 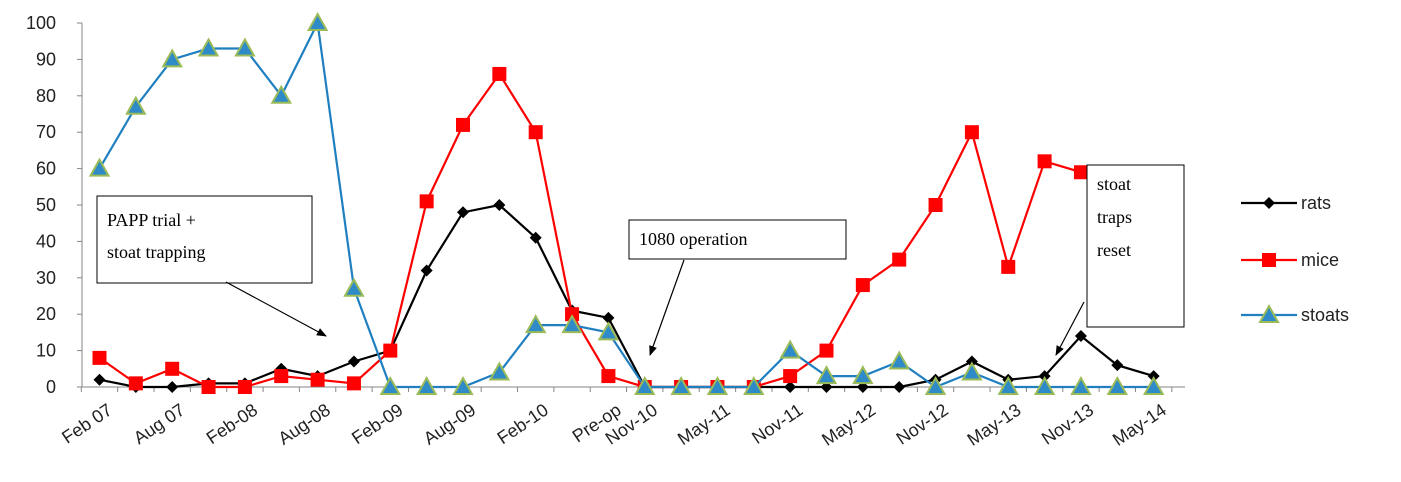 What do you see at coordinates (737, 287) in the screenshot?
I see `annotation-1080: 1080 operation` at bounding box center [737, 287].